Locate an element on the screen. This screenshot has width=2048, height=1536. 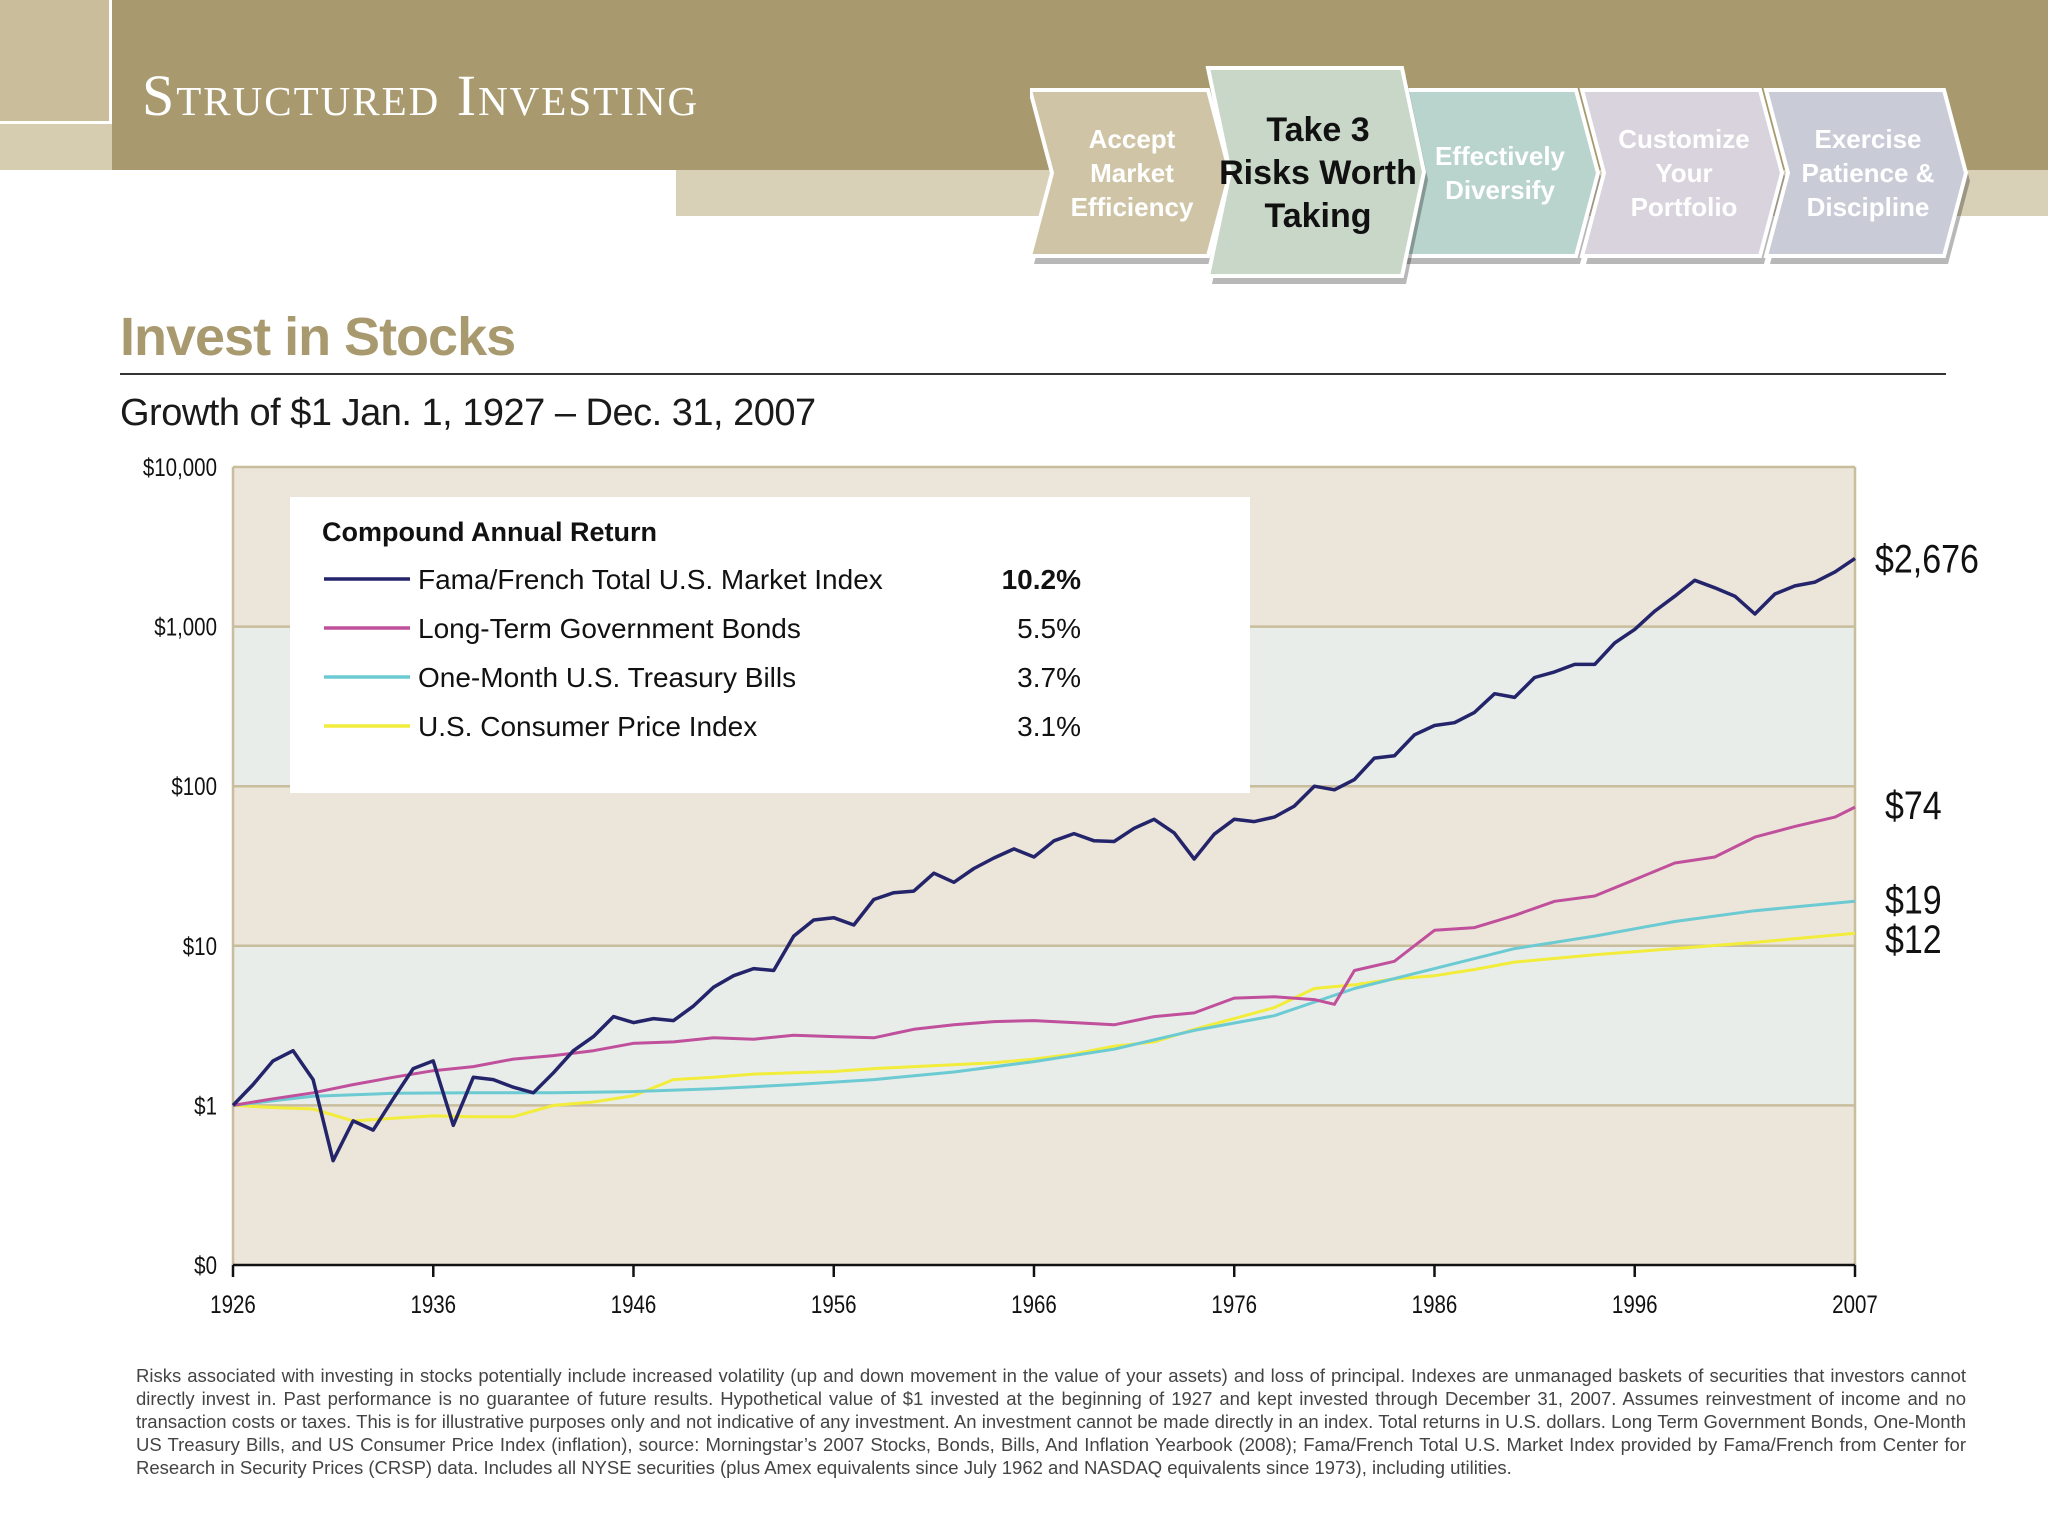
process-step-1: Accept Market Efficiency is located at coordinates (1132, 176).